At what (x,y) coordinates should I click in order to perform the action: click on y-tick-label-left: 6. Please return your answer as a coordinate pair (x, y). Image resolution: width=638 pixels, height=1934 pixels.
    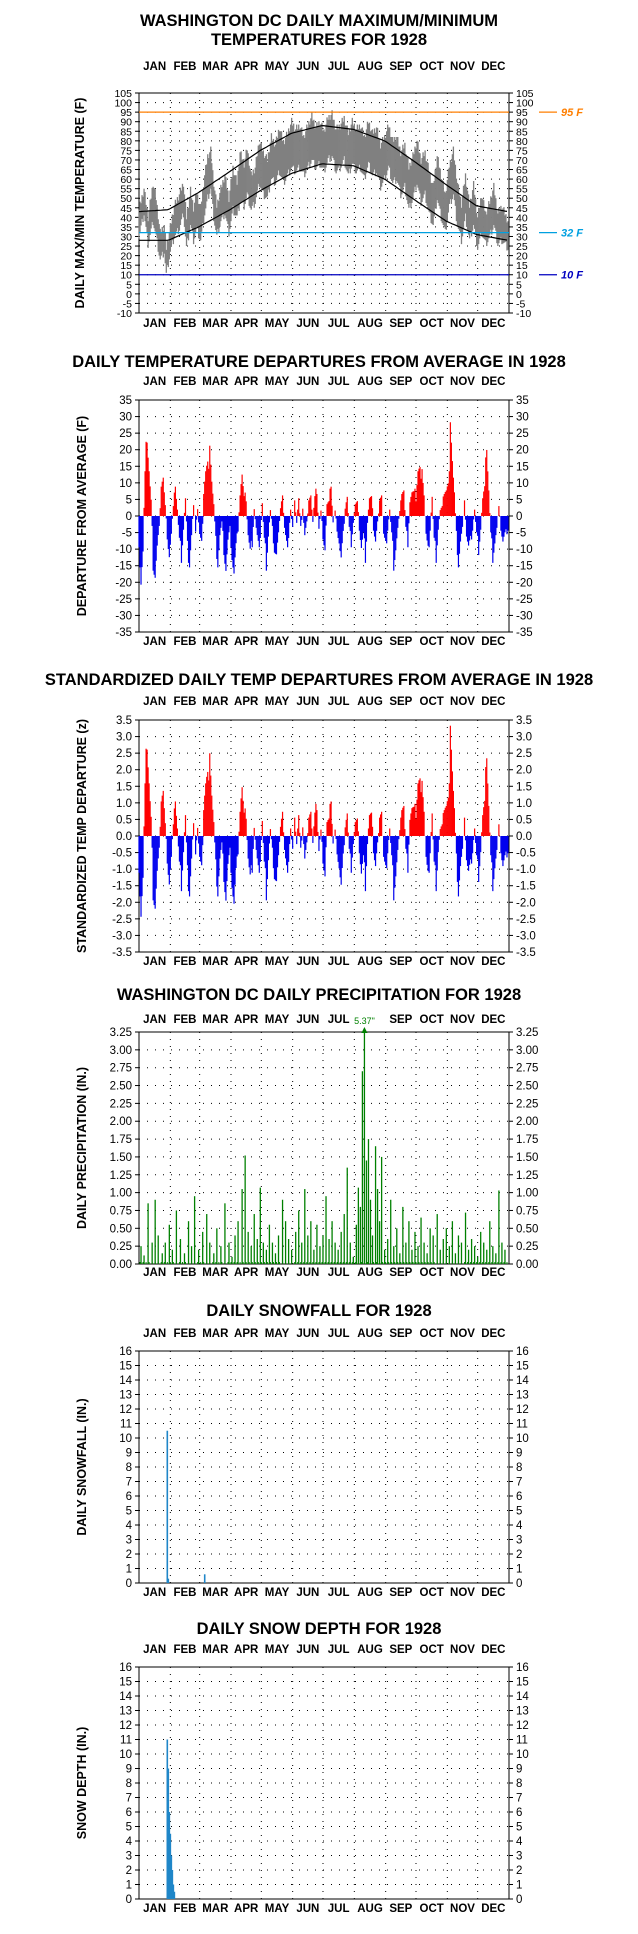
    Looking at the image, I should click on (129, 1813).